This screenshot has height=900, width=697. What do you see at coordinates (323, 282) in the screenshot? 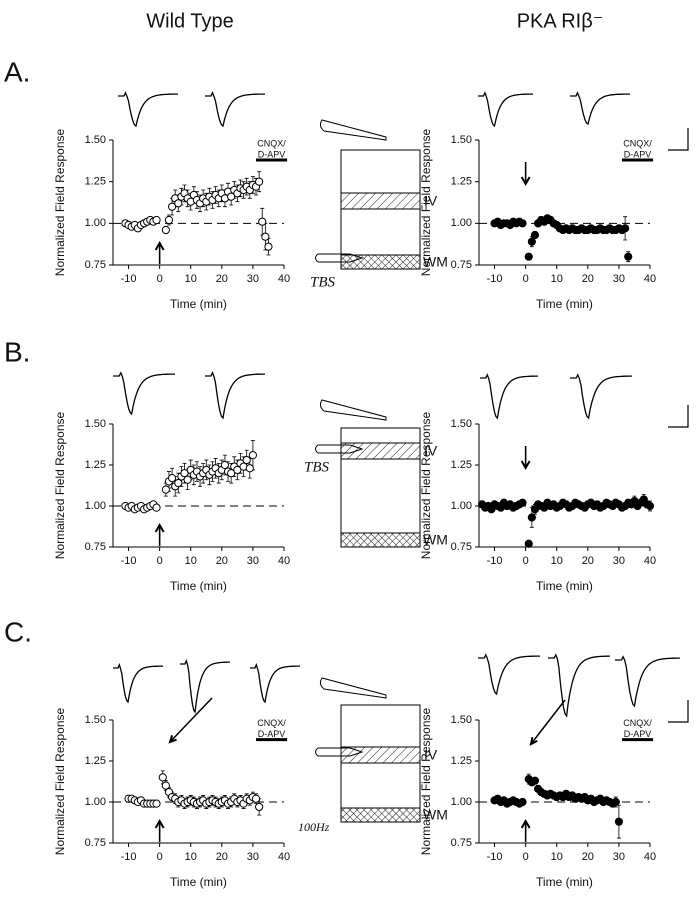
I see `stimulus-label: TBS` at bounding box center [323, 282].